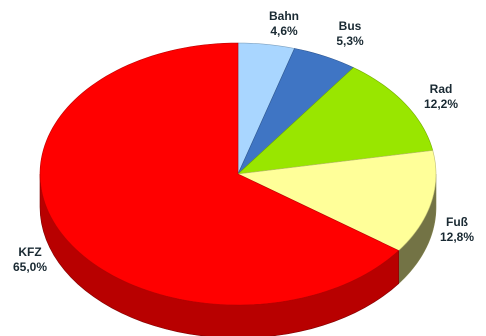 The height and width of the screenshot is (336, 486). I want to click on slice-label-bus: Bus, so click(350, 26).